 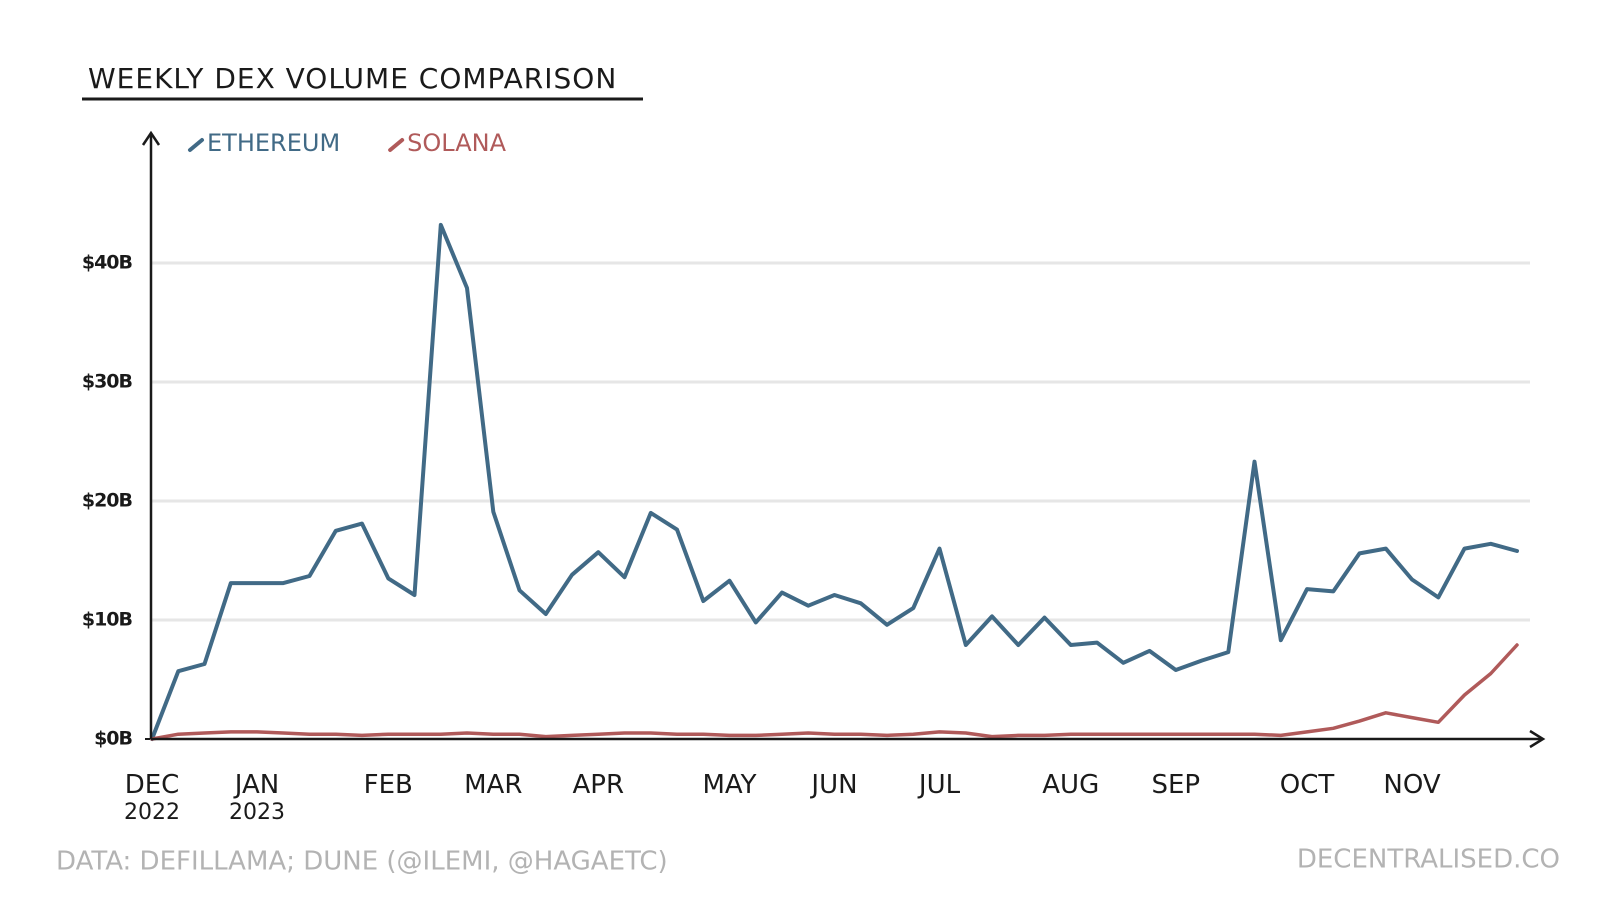 I want to click on x-tick-label: NOV, so click(x=1411, y=785).